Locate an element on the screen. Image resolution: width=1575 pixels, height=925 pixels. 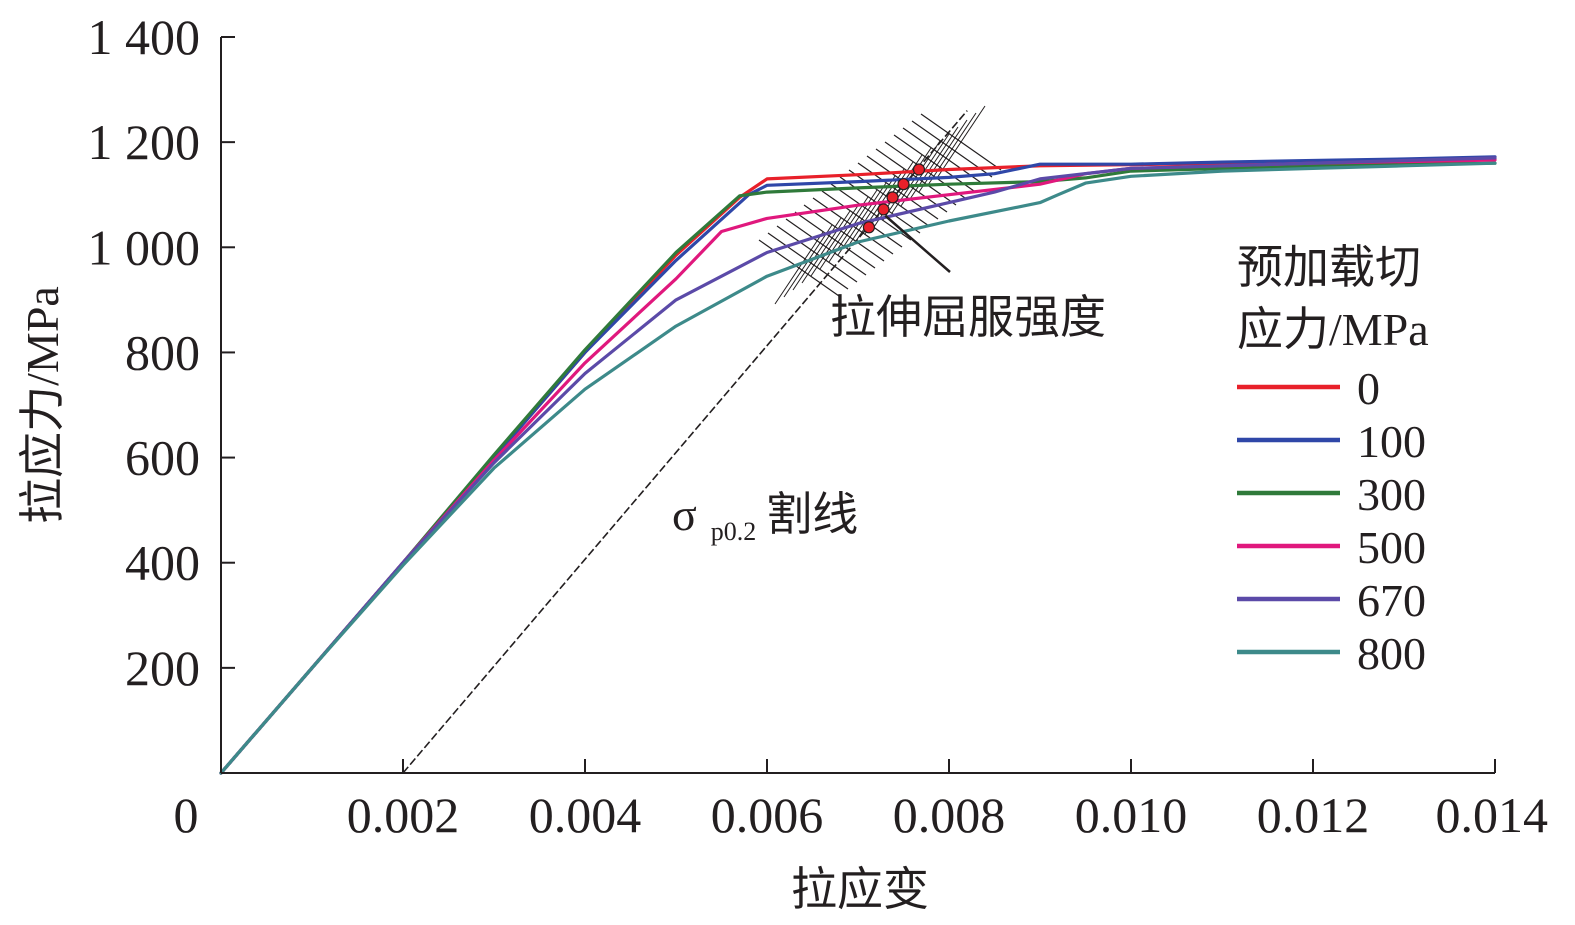
legend-title-line2: 应力/MPa is located at coordinates (1333, 329).